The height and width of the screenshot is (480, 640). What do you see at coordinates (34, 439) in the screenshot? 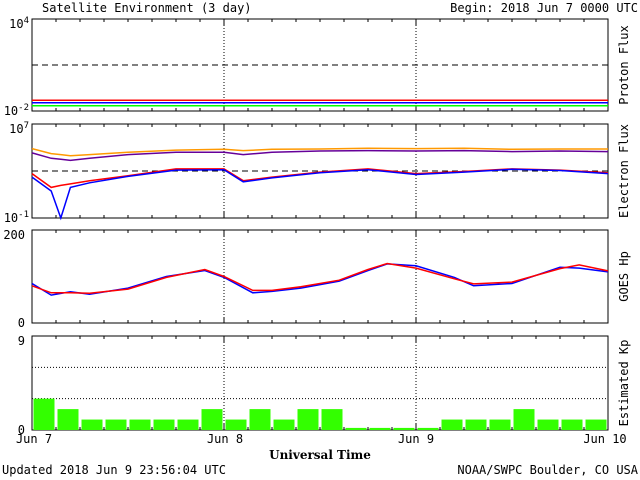
I see `x-tick-label-0: Jun 7` at bounding box center [34, 439].